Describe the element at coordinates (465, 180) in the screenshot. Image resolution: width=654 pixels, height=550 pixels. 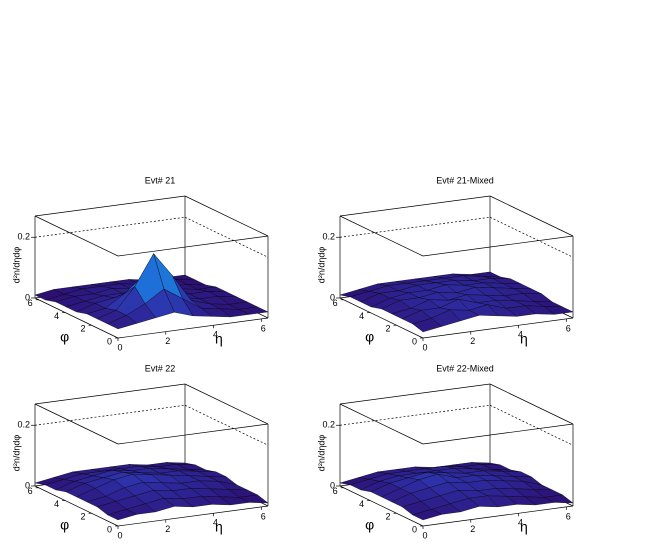
I see `plot-title: Evt# 21-Mixed` at that location.